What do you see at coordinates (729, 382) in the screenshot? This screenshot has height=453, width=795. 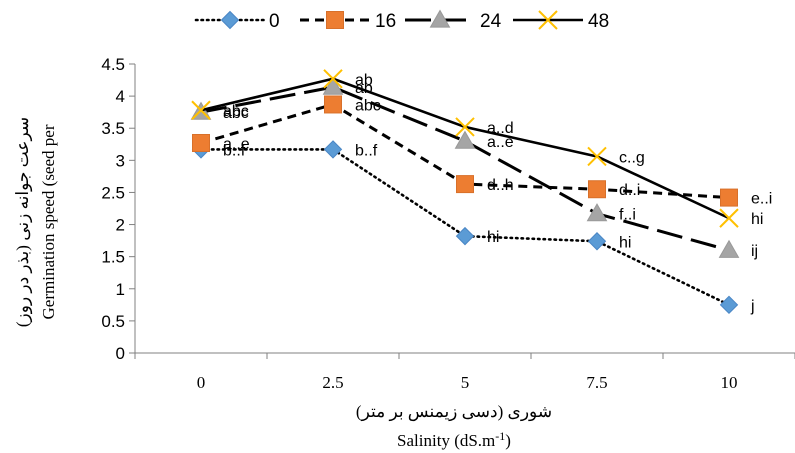 I see `x-tick-label: 10` at bounding box center [729, 382].